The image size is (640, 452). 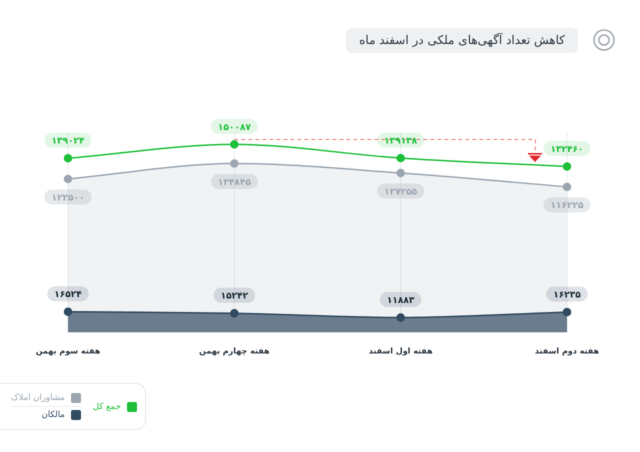 I want to click on chart-title: کاهش تعداد آگهی‌های ملکی در اسفند ماه, so click(x=462, y=40).